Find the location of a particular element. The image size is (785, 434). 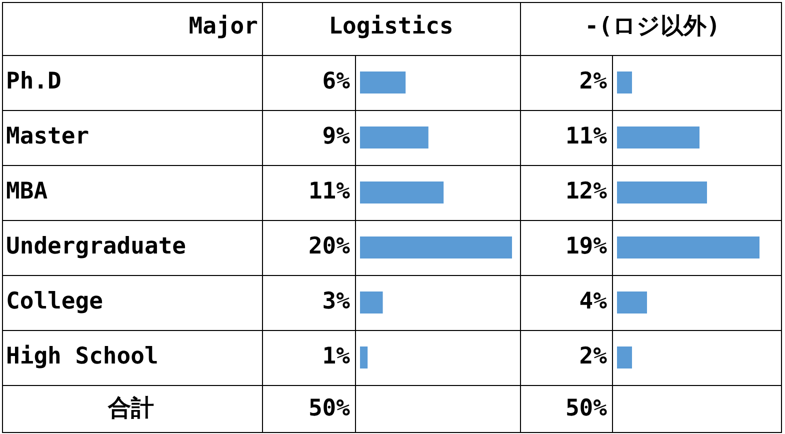

chart-title: Logistics is located at coordinates (391, 26).